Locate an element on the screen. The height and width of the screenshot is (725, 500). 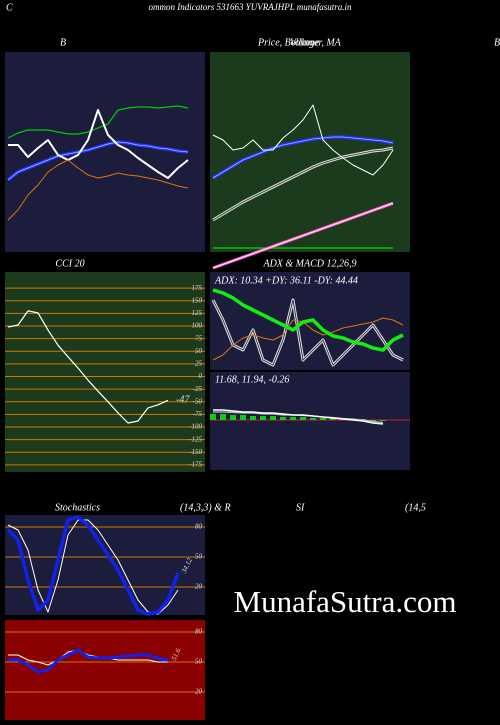
right-label: B is located at coordinates (497, 42).